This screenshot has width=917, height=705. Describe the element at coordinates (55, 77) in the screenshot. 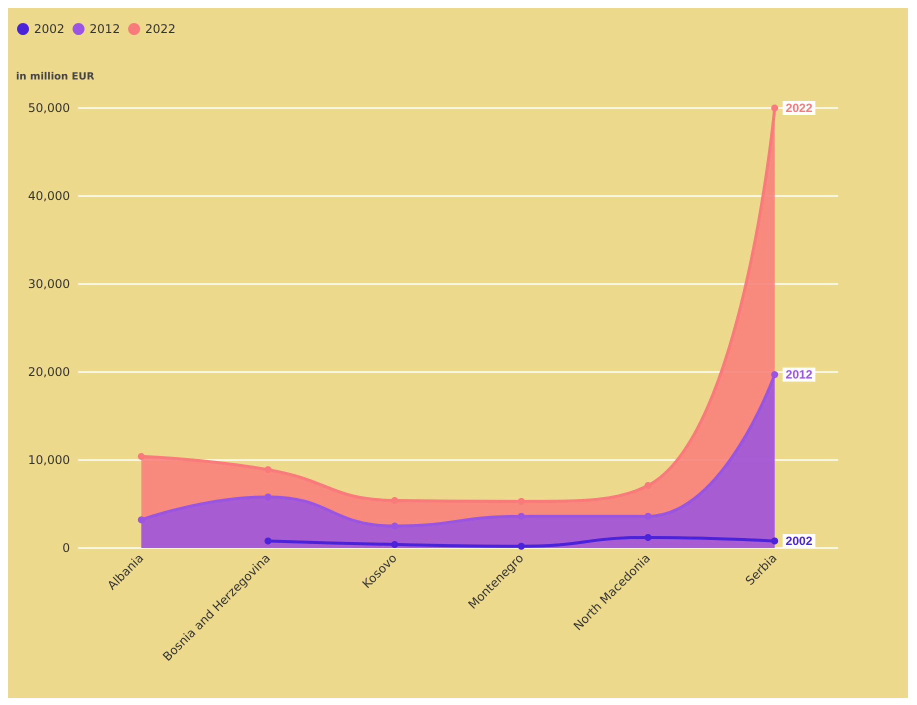

I see `y-axis-title: in million EUR` at that location.